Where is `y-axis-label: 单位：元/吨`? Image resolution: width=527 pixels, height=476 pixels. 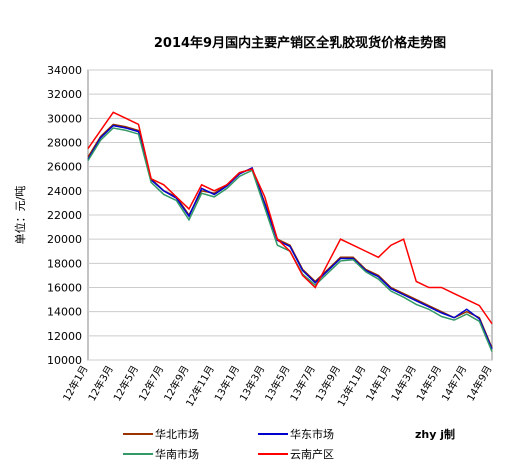 y-axis-label: 单位：元/吨 is located at coordinates (20, 215).